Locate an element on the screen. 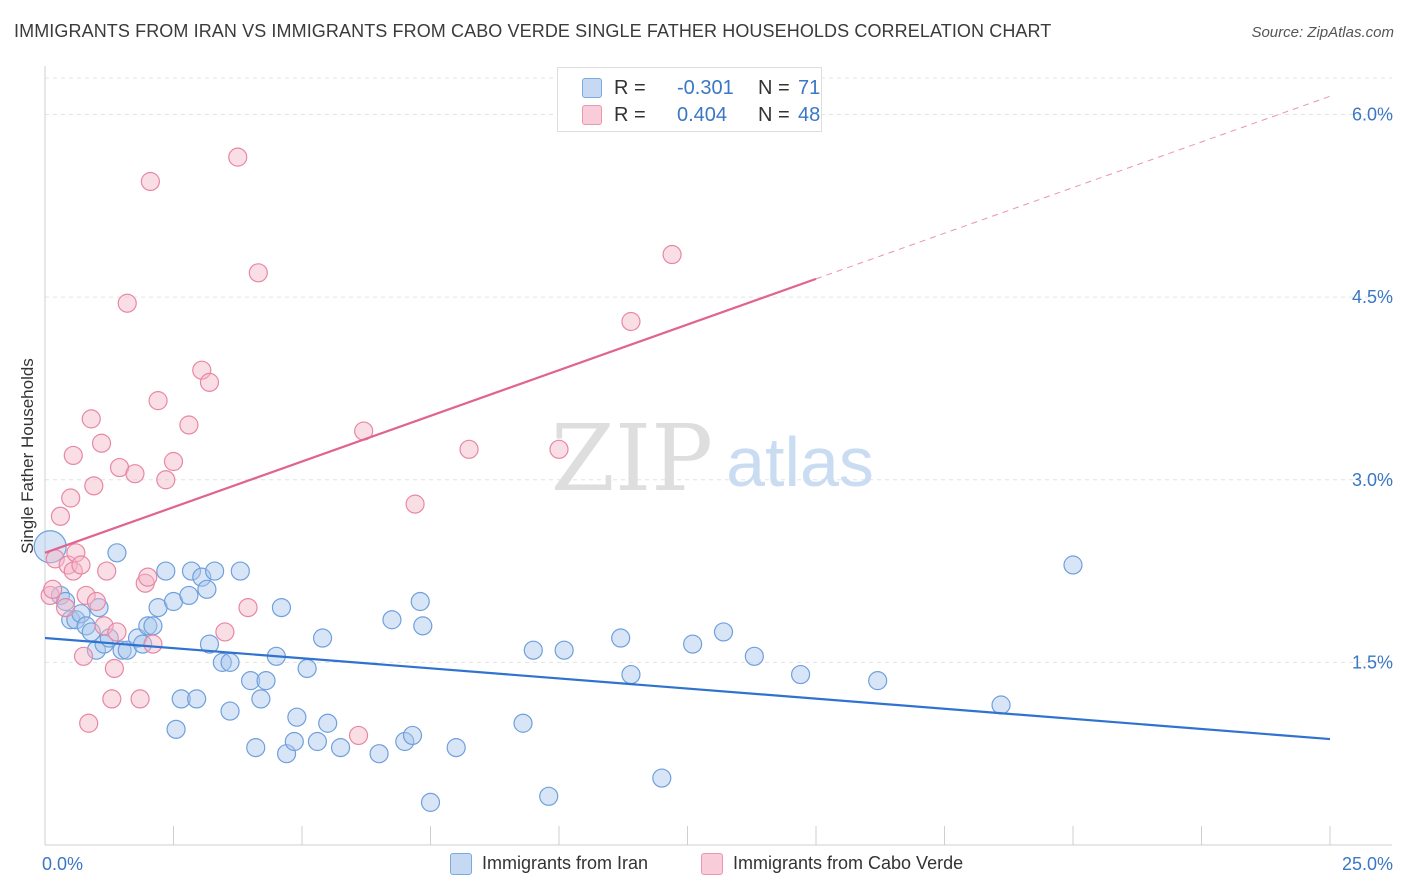  n-value: 71 is located at coordinates (809, 88).